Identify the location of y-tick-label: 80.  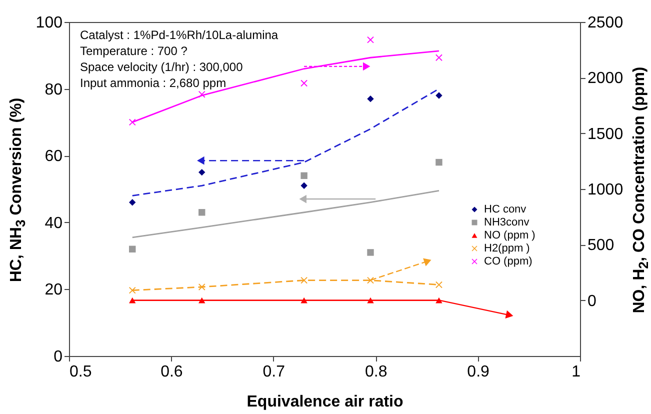
(53, 89).